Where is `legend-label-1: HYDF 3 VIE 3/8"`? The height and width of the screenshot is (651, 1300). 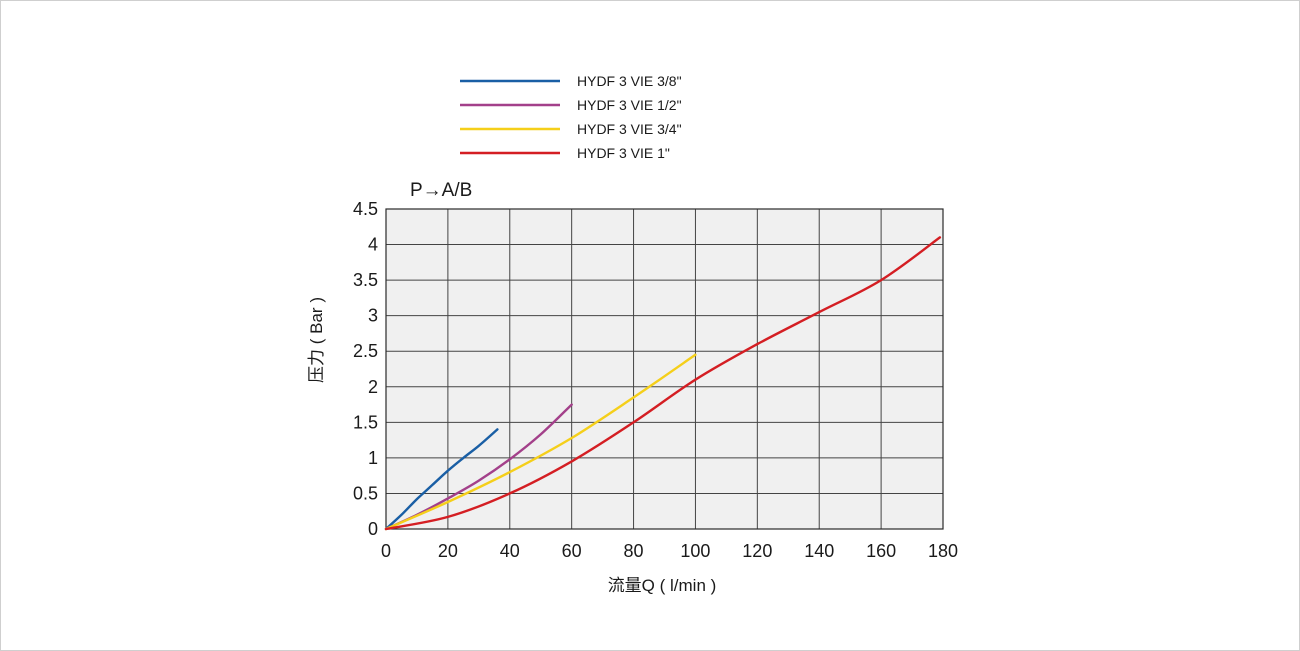 legend-label-1: HYDF 3 VIE 3/8" is located at coordinates (629, 81).